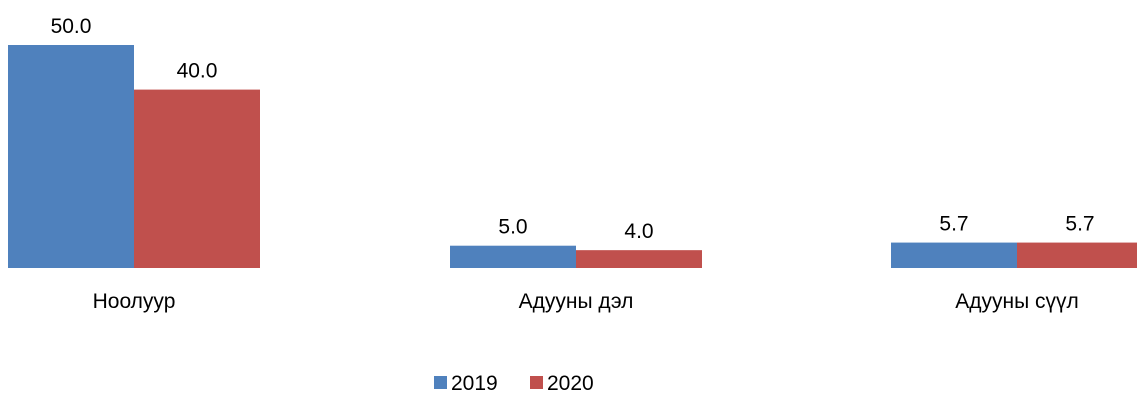 This screenshot has height=398, width=1137. I want to click on category-label-0: Ноолуур, so click(134, 301).